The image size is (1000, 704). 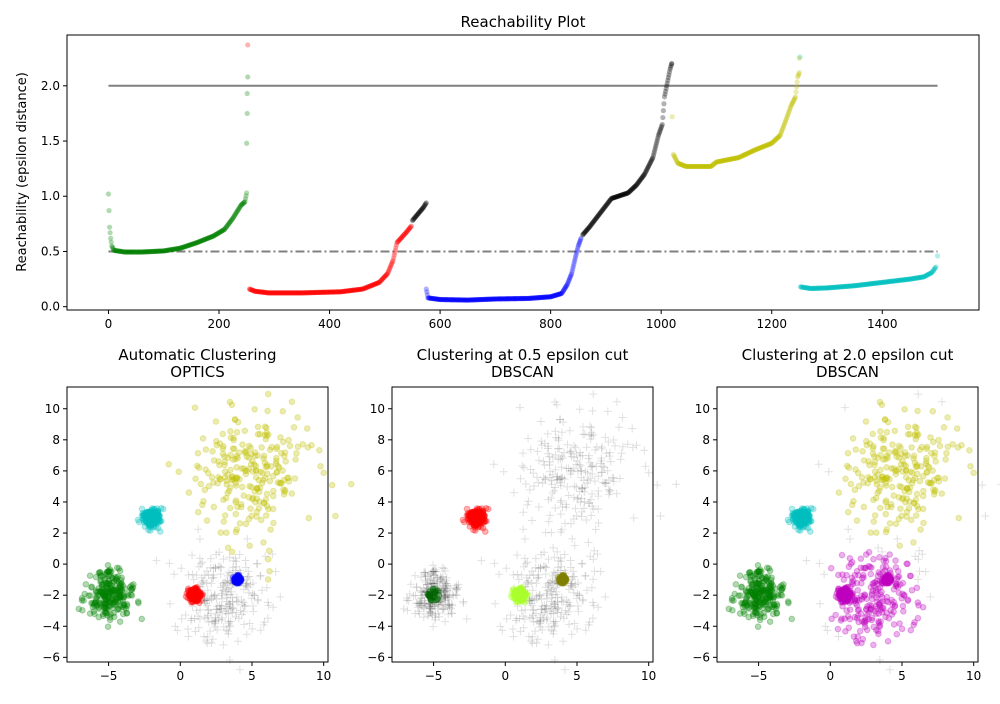 What do you see at coordinates (197, 355) in the screenshot?
I see `subplot-title-line: Automatic Clustering` at bounding box center [197, 355].